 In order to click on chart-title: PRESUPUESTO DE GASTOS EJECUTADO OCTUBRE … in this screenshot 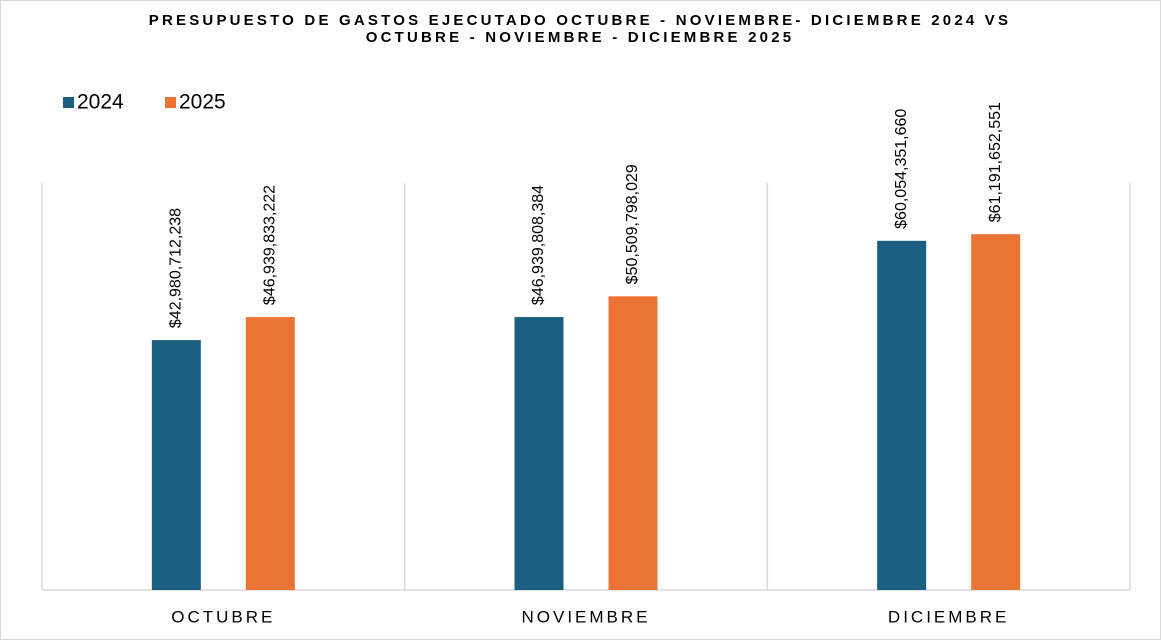, I will do `click(580, 29)`.